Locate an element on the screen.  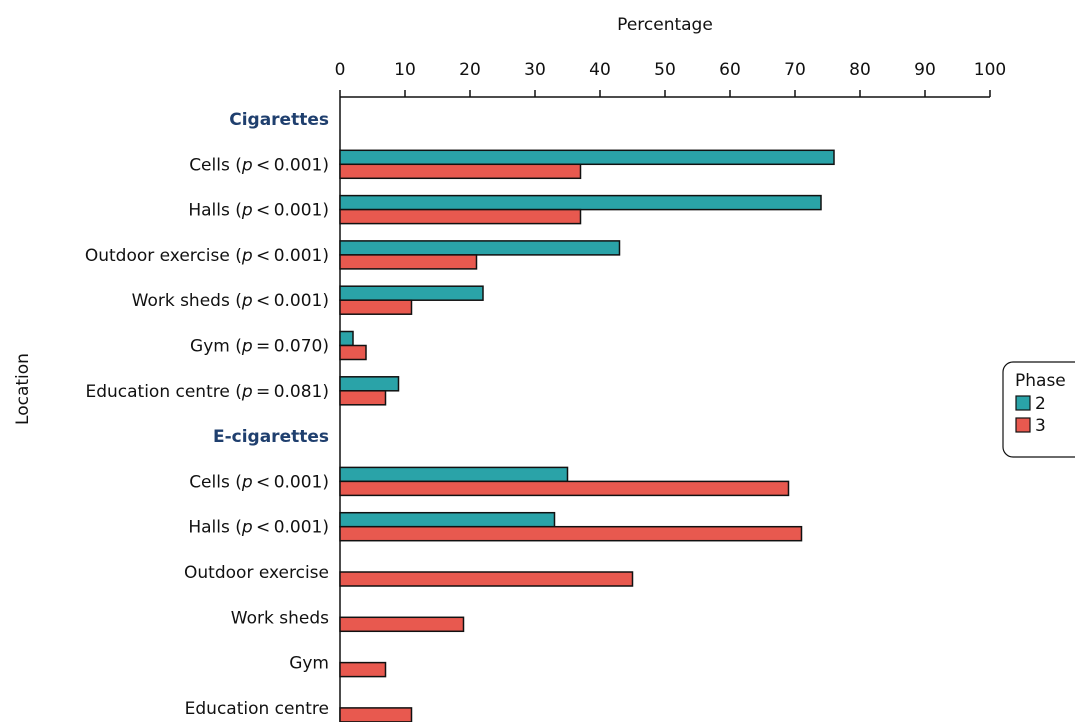
category-label: Outdoor exercise is located at coordinates (256, 573).